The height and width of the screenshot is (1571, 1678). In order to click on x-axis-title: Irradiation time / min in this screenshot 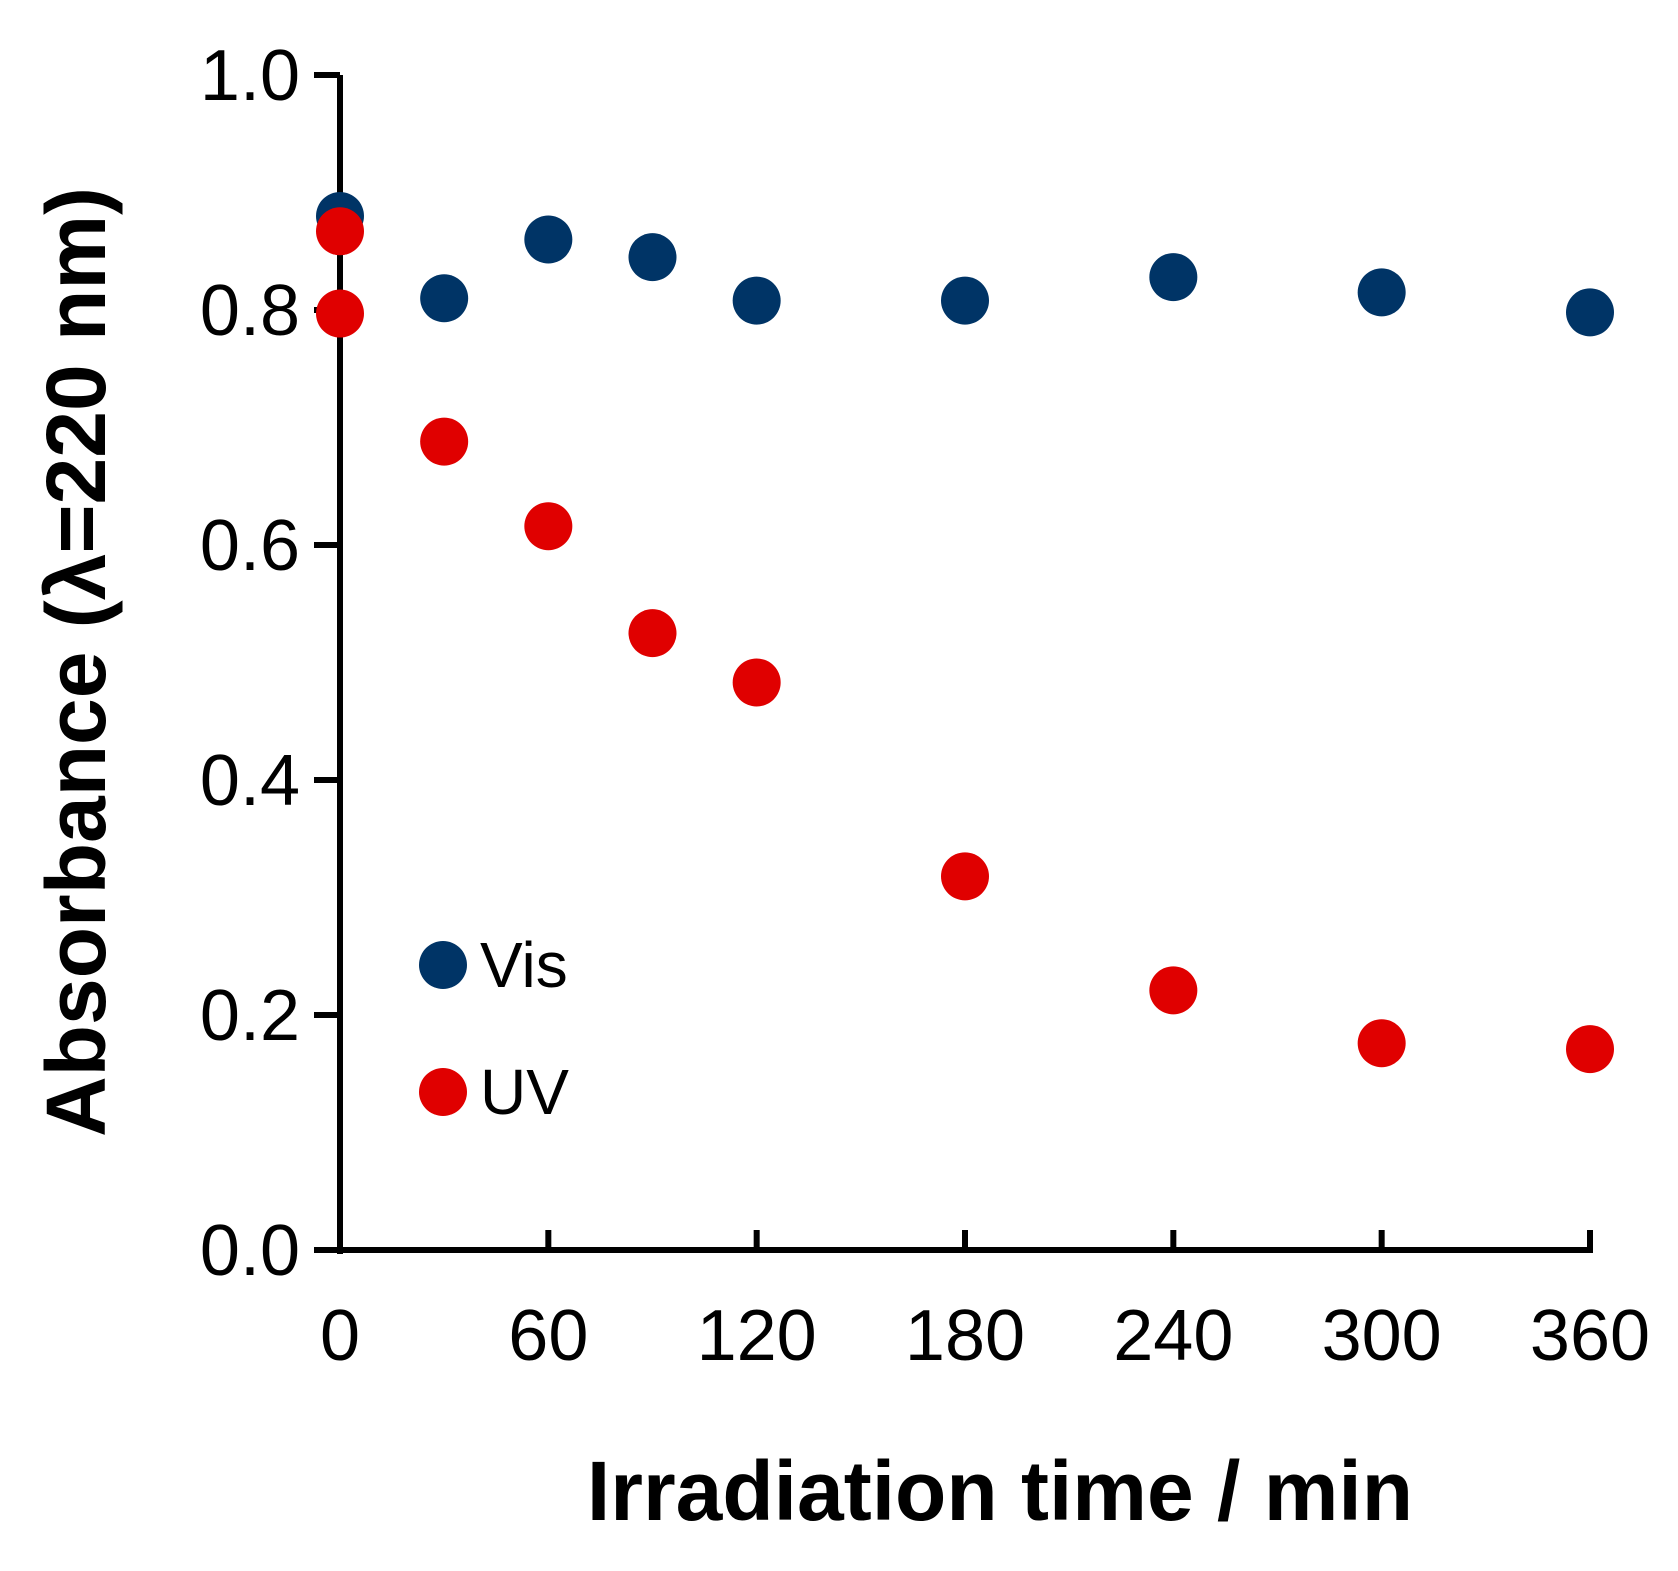, I will do `click(1000, 1491)`.